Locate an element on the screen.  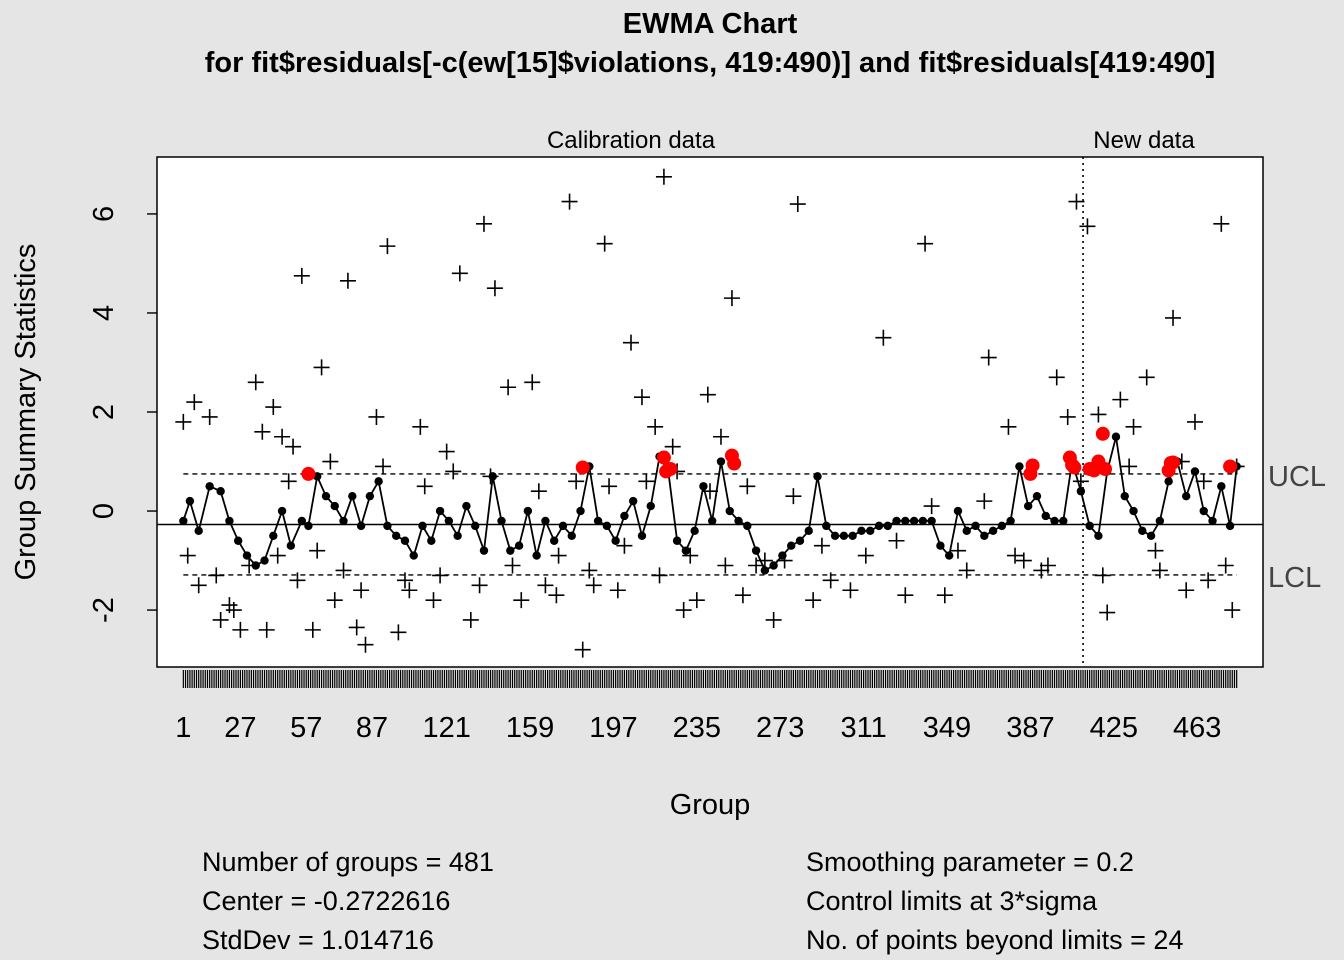
x-tick-label: 27 is located at coordinates (240, 728).